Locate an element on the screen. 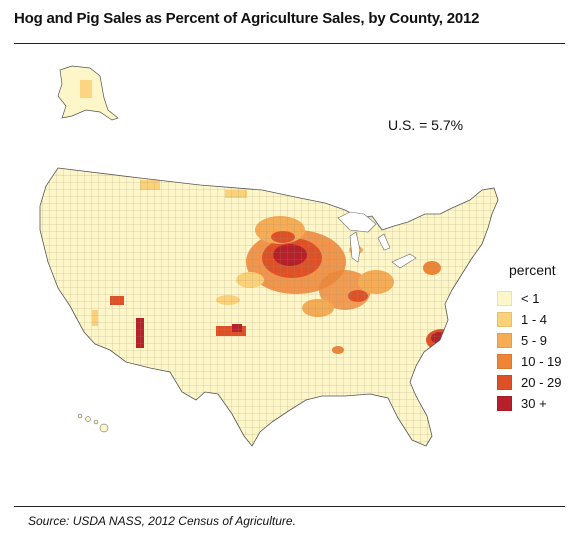  legend-item: 5 - 9 is located at coordinates (529, 340).